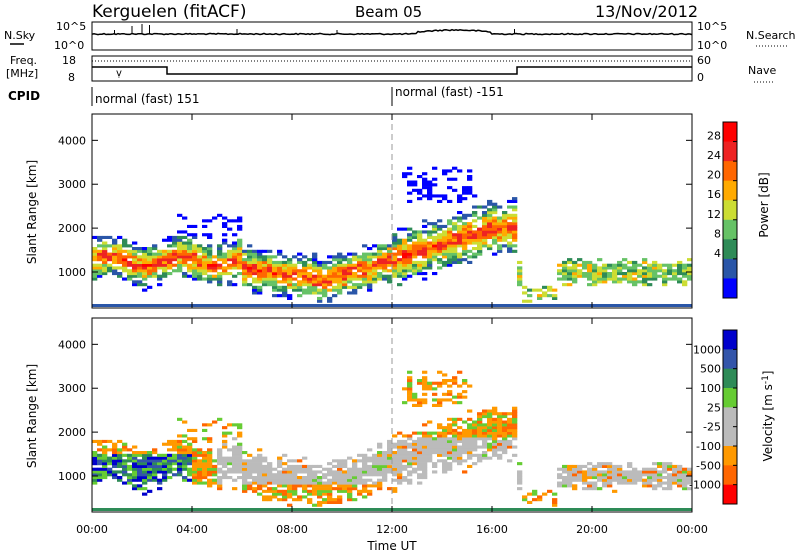 The width and height of the screenshot is (800, 554). Describe the element at coordinates (592, 529) in the screenshot. I see `x-tick-label: 20:00` at that location.